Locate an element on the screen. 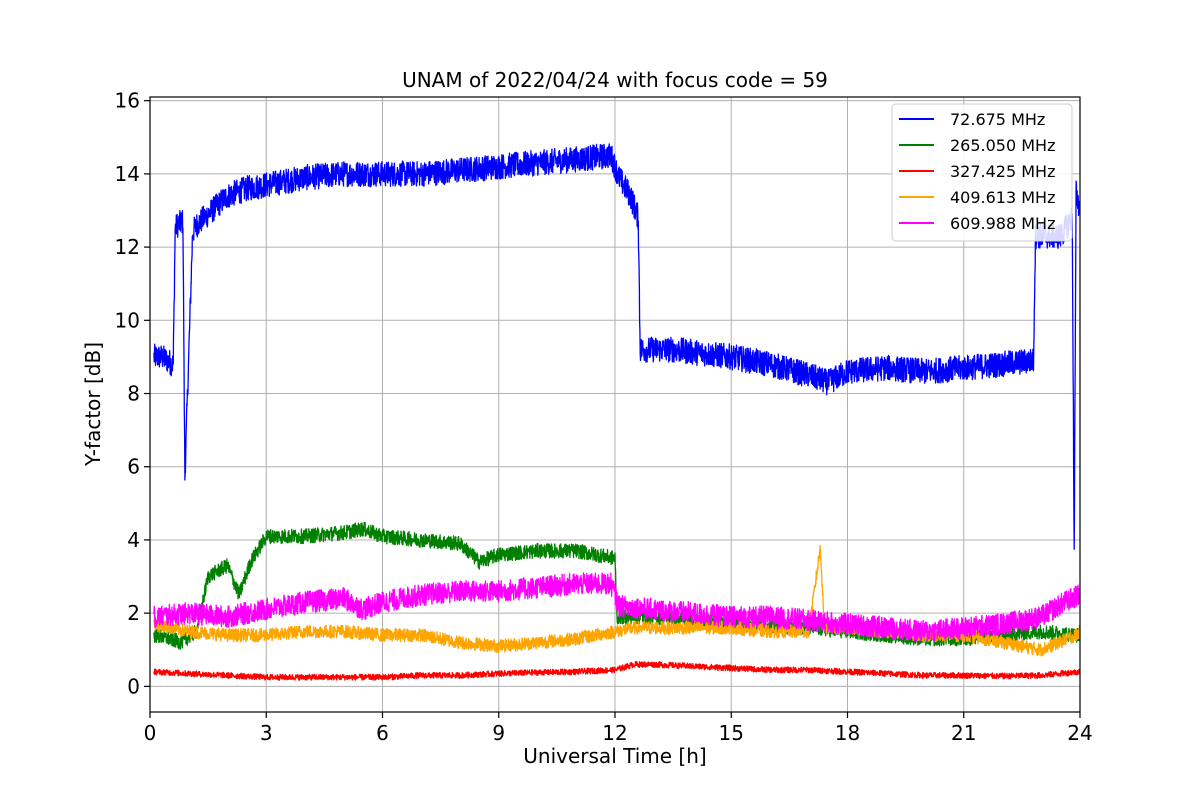 Image resolution: width=1200 pixels, height=800 pixels. legend-label: 609.988 MHz is located at coordinates (1002, 223).